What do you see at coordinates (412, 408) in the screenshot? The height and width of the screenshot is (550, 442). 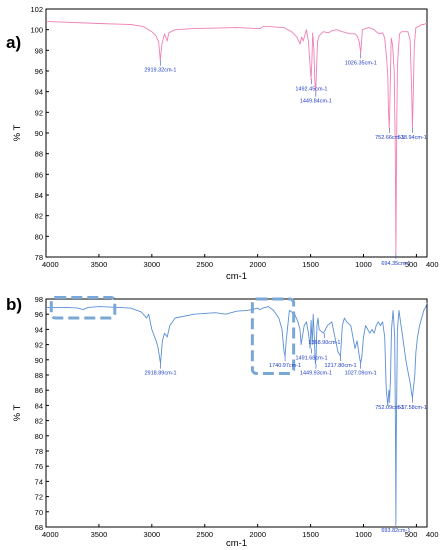 I see `peak-annotation: 537.58cm-1` at bounding box center [412, 408].